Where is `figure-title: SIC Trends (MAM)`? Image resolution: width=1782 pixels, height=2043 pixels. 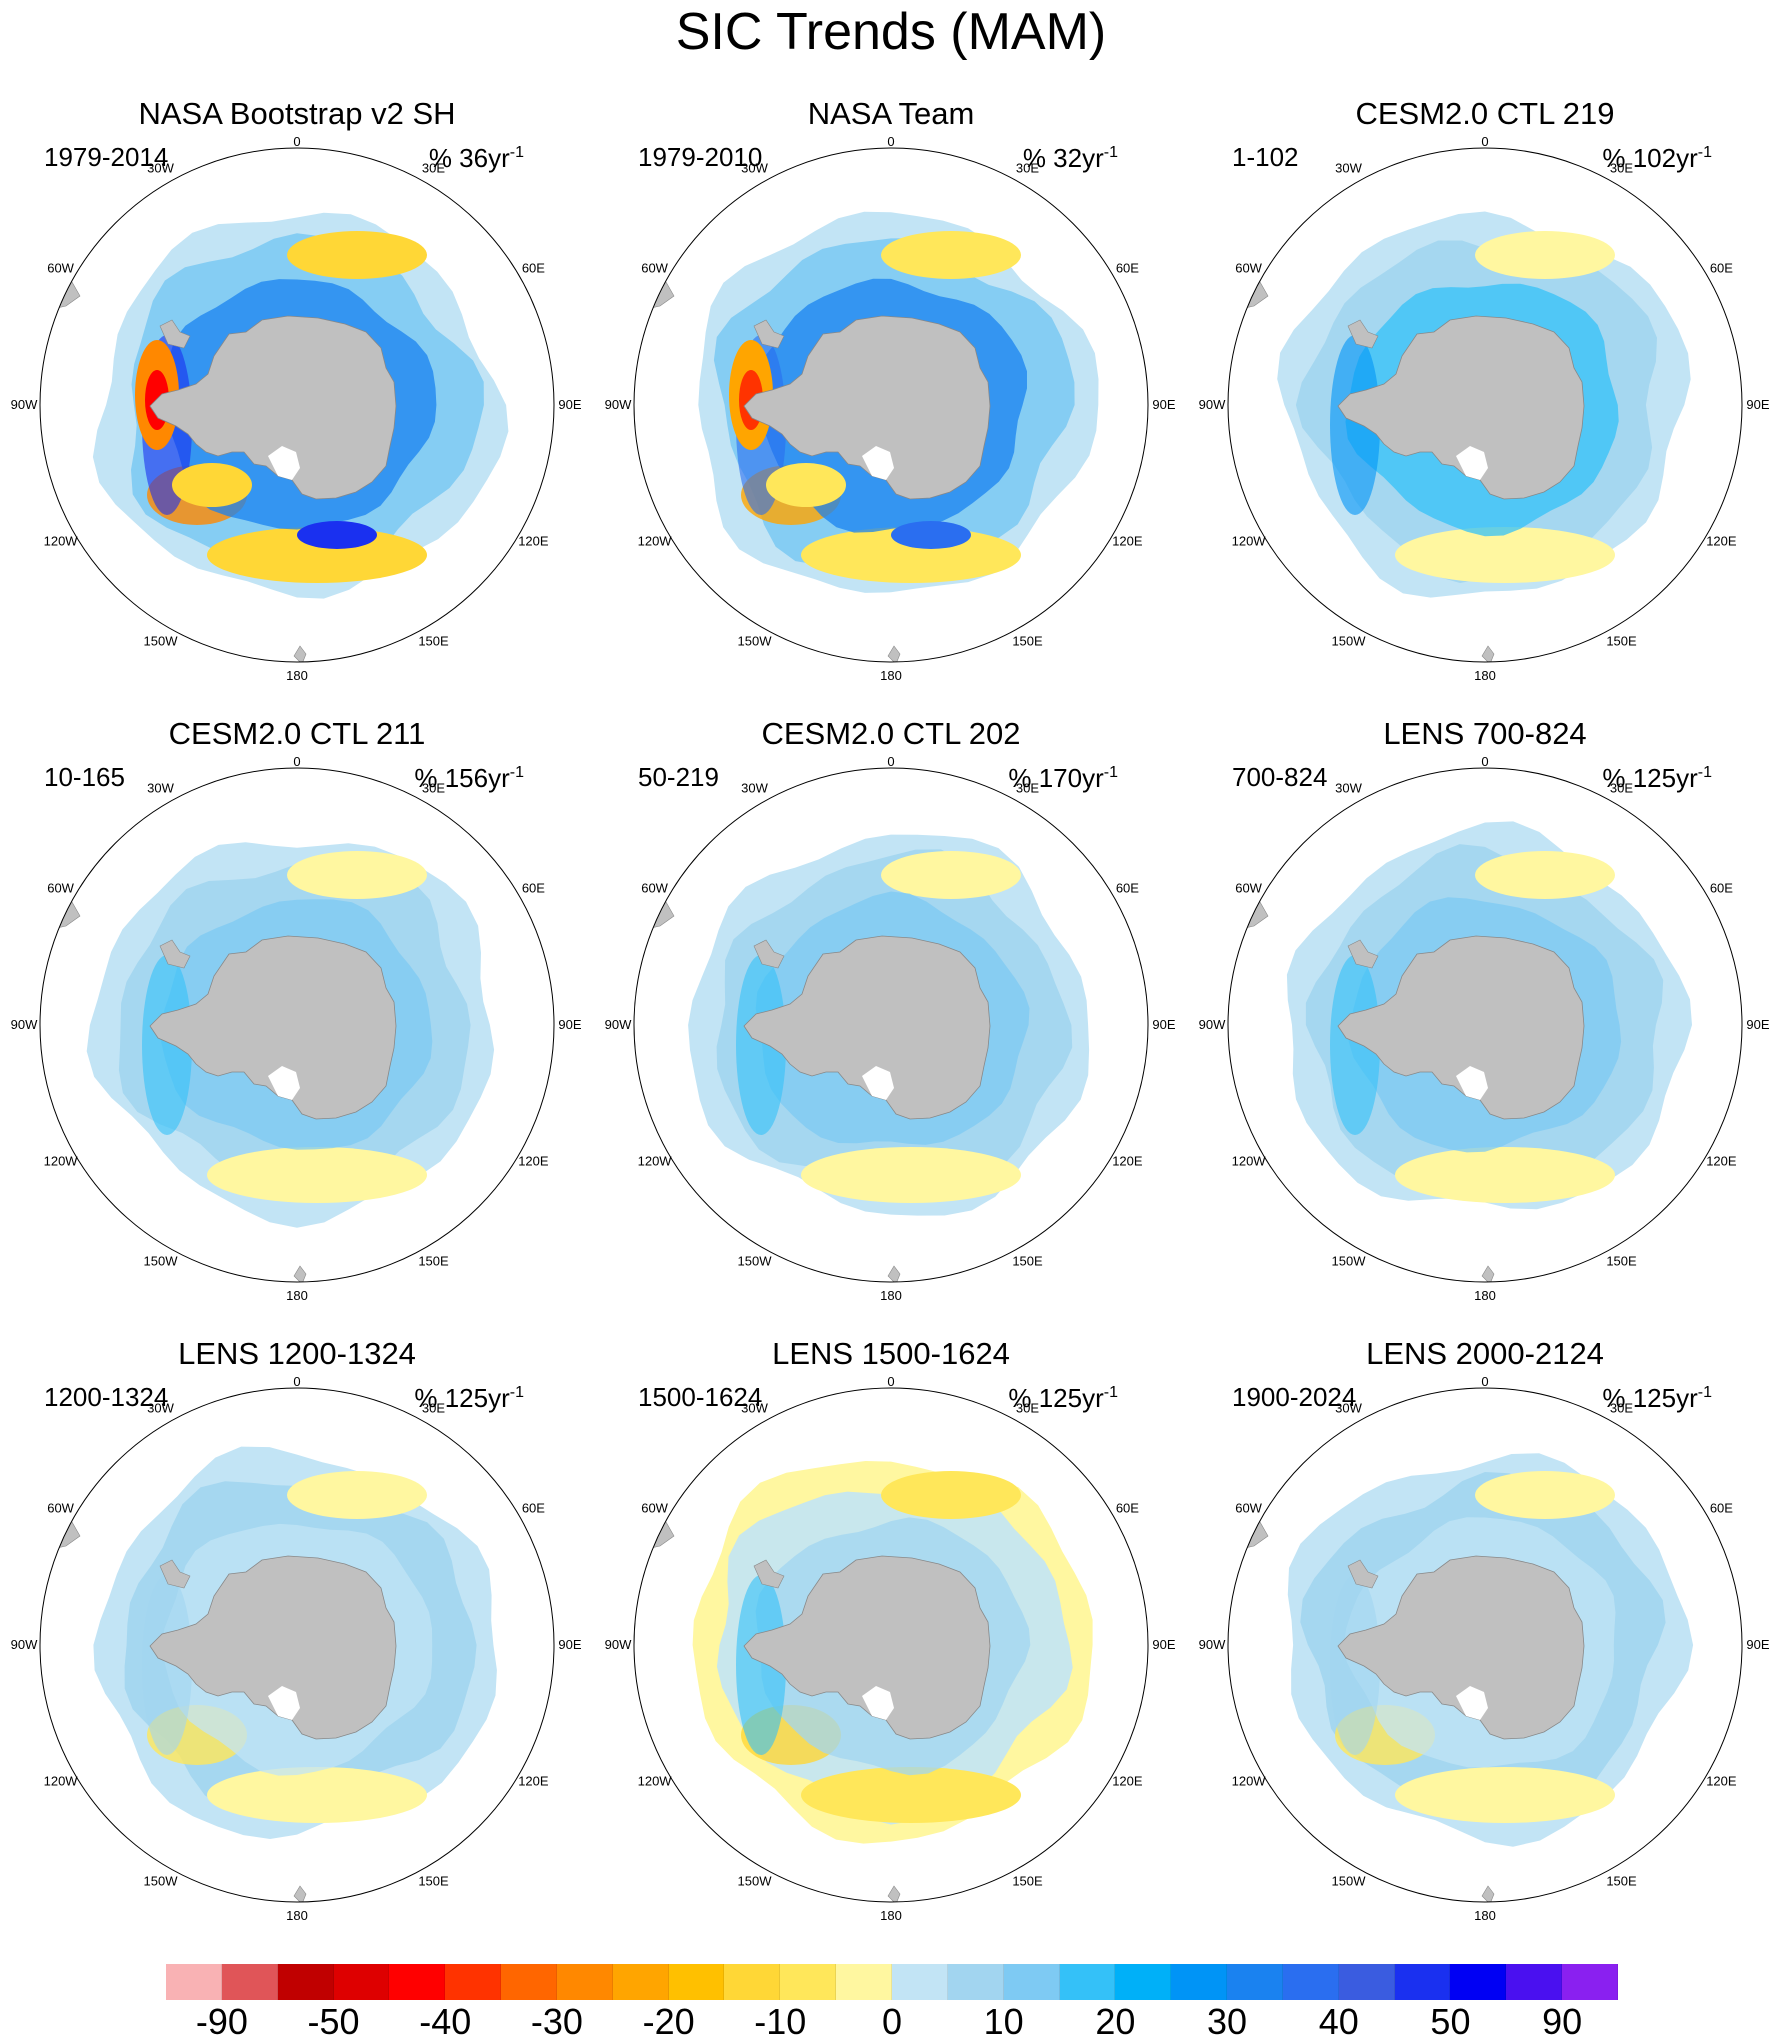 figure-title: SIC Trends (MAM) is located at coordinates (891, 32).